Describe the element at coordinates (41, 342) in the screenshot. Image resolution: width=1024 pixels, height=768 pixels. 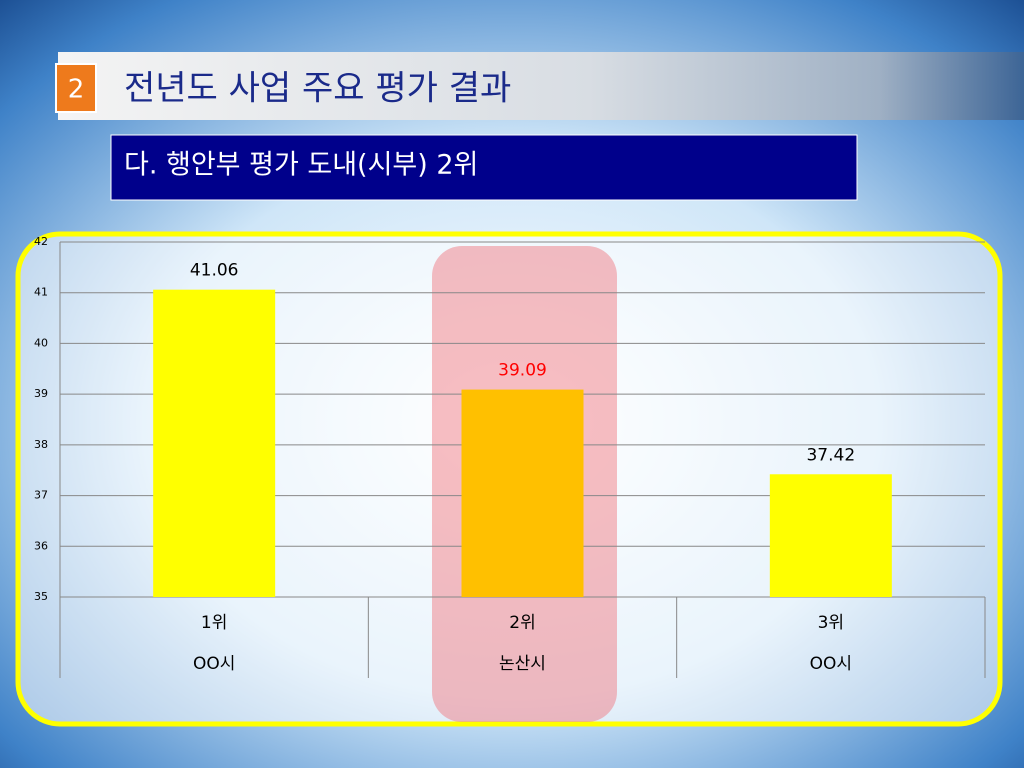
I see `y-tick-label: 40` at that location.